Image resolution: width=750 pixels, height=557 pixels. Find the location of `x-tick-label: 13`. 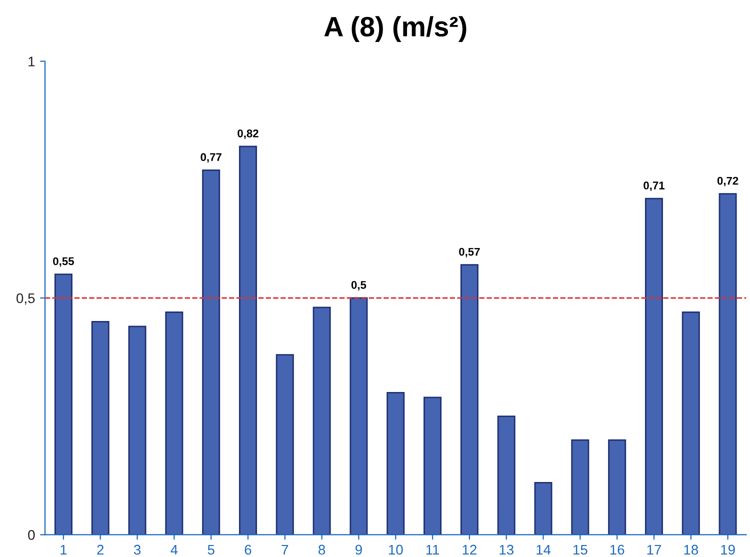

x-tick-label: 13 is located at coordinates (507, 549).